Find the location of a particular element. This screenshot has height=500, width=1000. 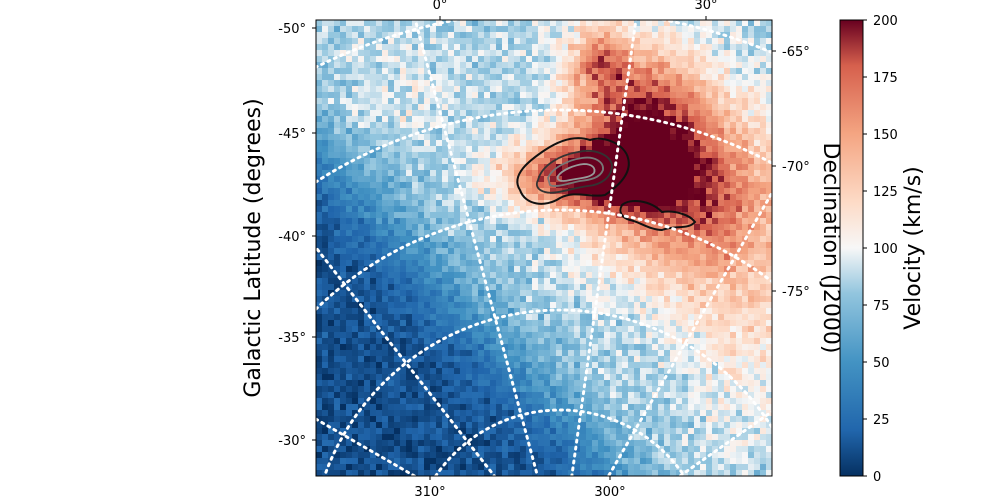

colorbar-tick-label: 0 is located at coordinates (877, 477).